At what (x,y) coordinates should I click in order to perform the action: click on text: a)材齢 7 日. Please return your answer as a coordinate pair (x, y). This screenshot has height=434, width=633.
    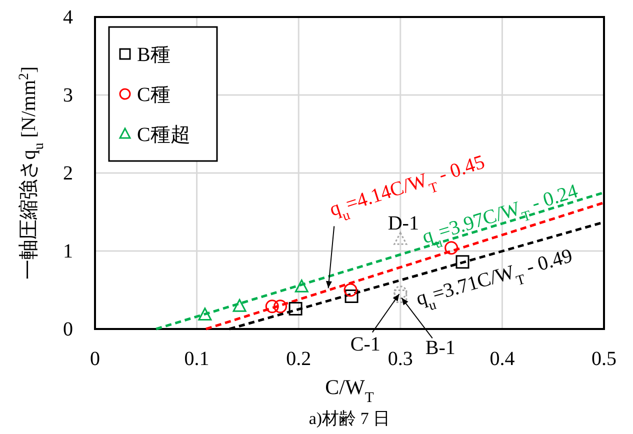
    Looking at the image, I should click on (349, 418).